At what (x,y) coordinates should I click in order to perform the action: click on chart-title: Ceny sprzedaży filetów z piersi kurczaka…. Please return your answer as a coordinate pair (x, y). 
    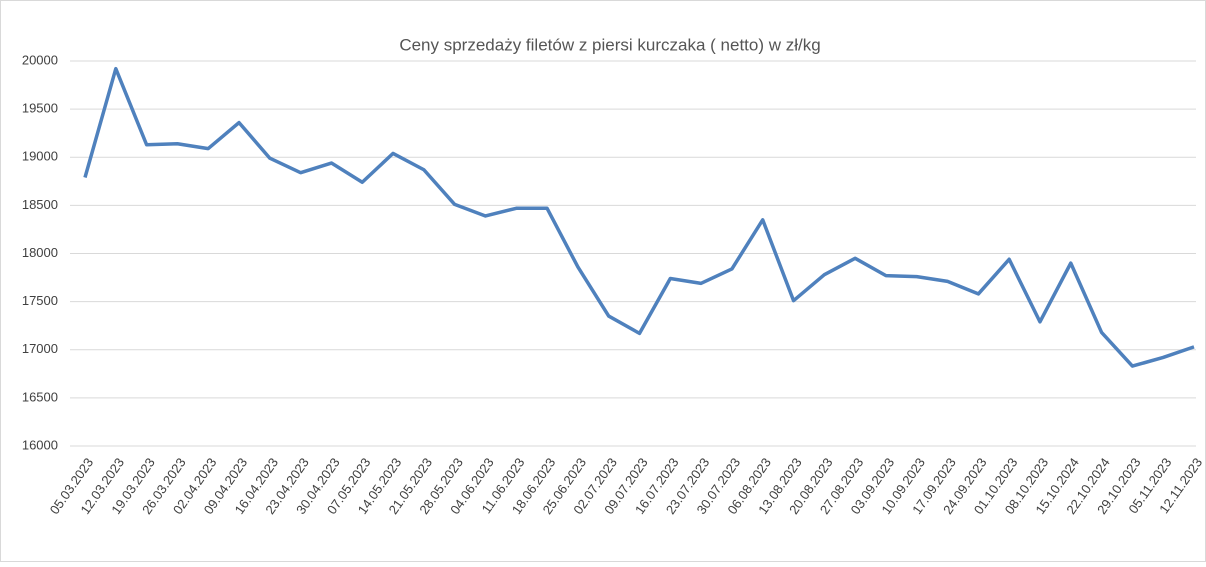
    Looking at the image, I should click on (609, 44).